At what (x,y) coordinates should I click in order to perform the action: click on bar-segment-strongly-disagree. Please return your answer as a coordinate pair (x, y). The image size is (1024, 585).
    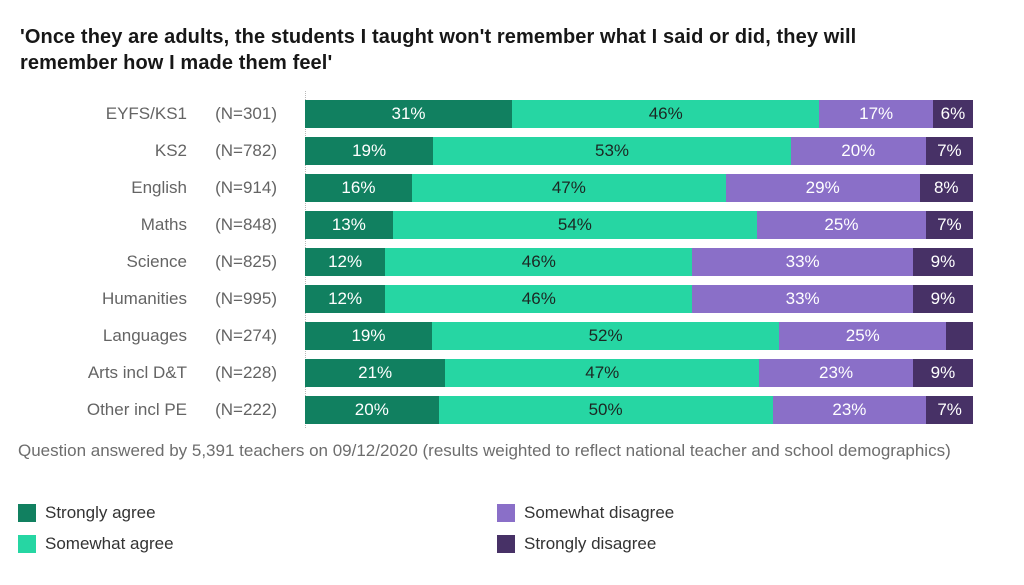
    Looking at the image, I should click on (959, 336).